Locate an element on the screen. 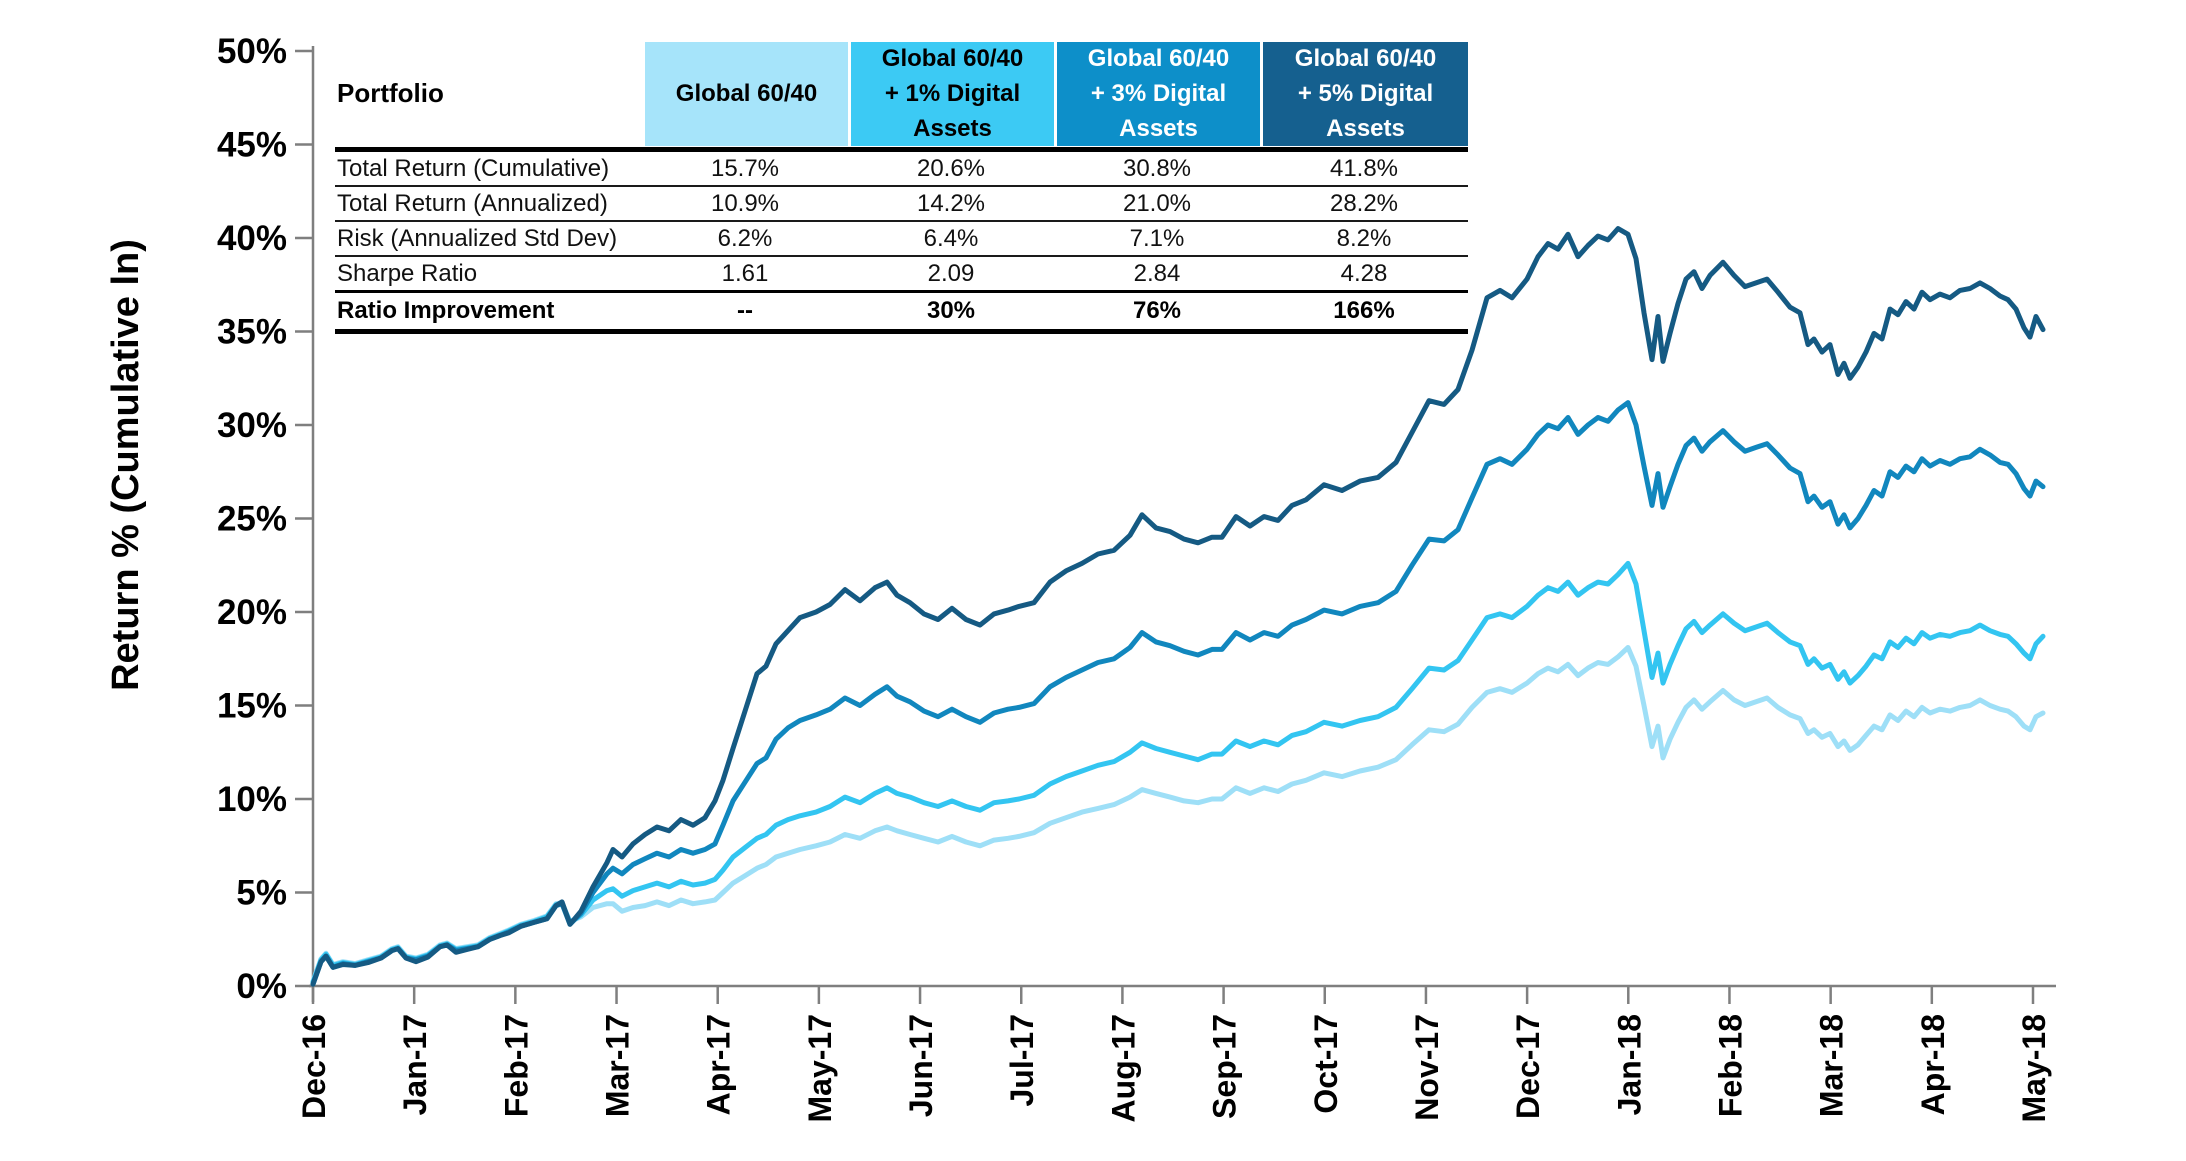  portfolio-header-cell: Portfolio is located at coordinates (488, 94).